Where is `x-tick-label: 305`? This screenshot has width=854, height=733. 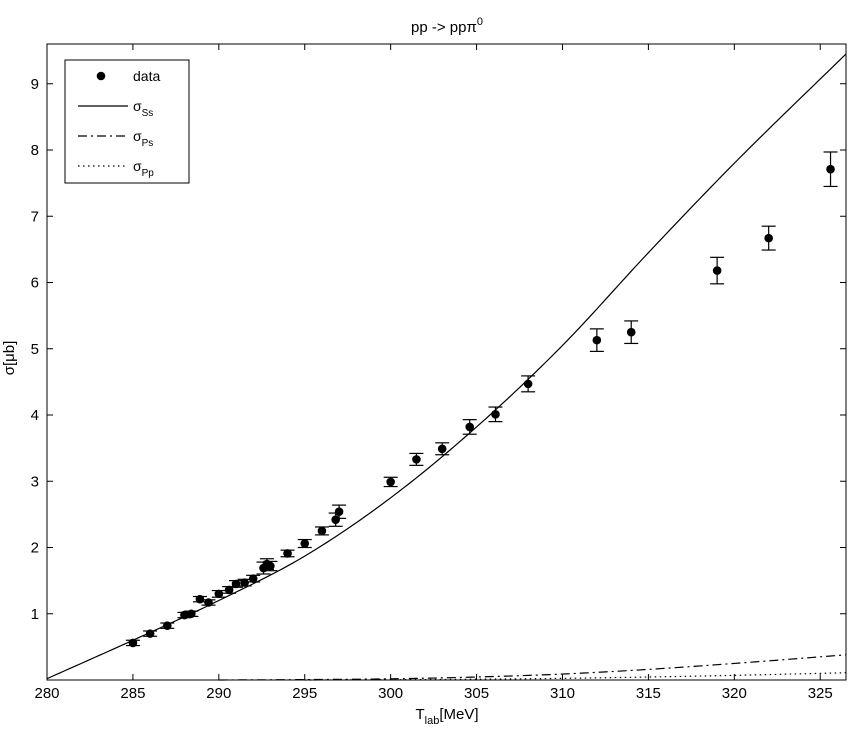
x-tick-label: 305 is located at coordinates (476, 693).